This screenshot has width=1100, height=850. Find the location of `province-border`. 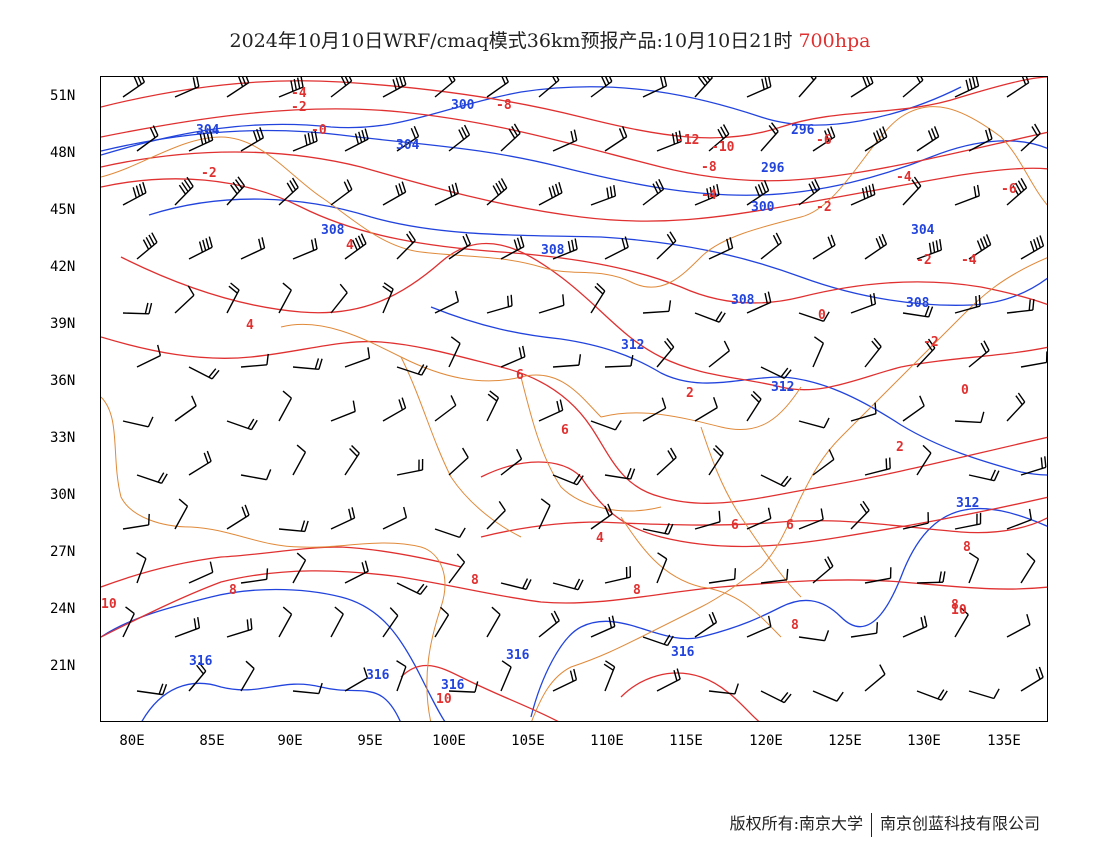

province-border is located at coordinates (461, 447).